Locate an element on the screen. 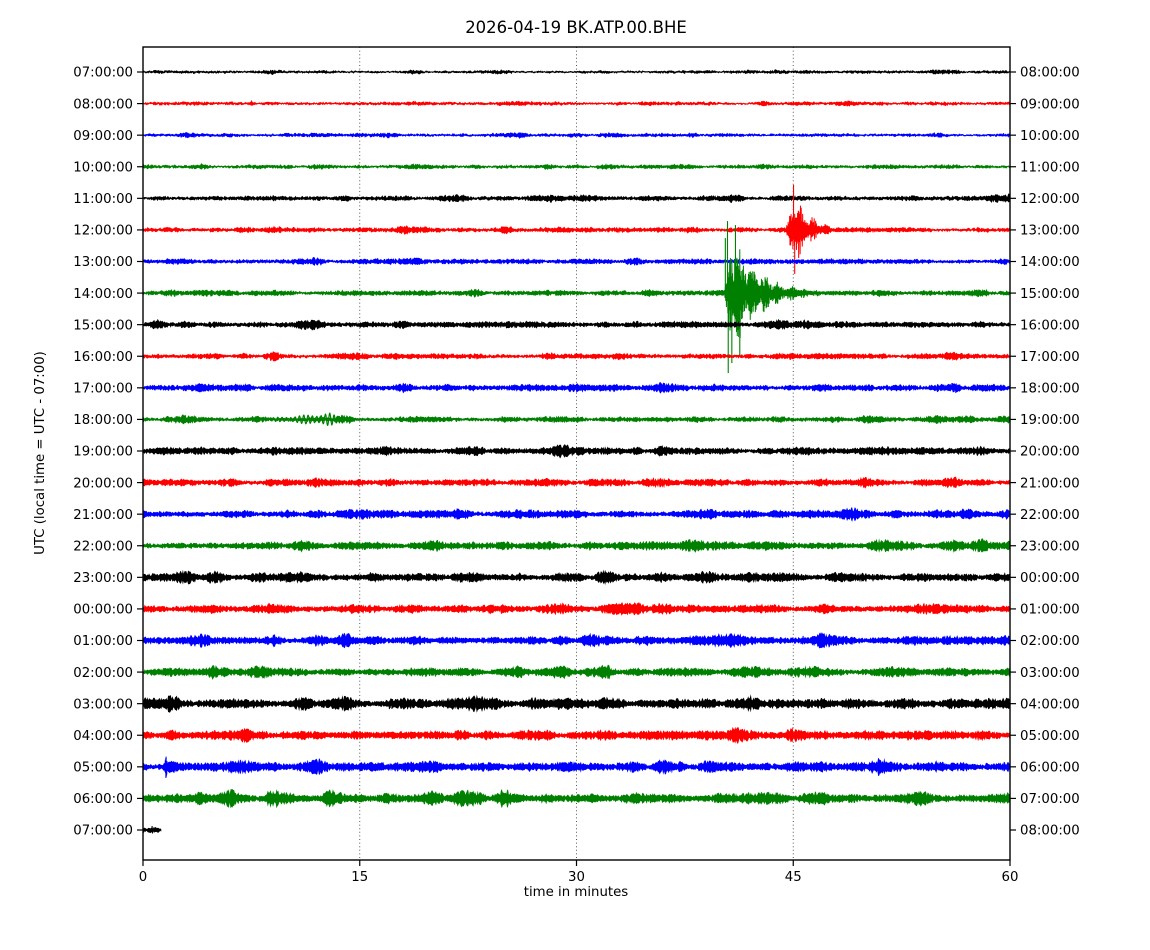  trace-row-17:00:00: 17:00:00 18:00:00 is located at coordinates (576, 389).